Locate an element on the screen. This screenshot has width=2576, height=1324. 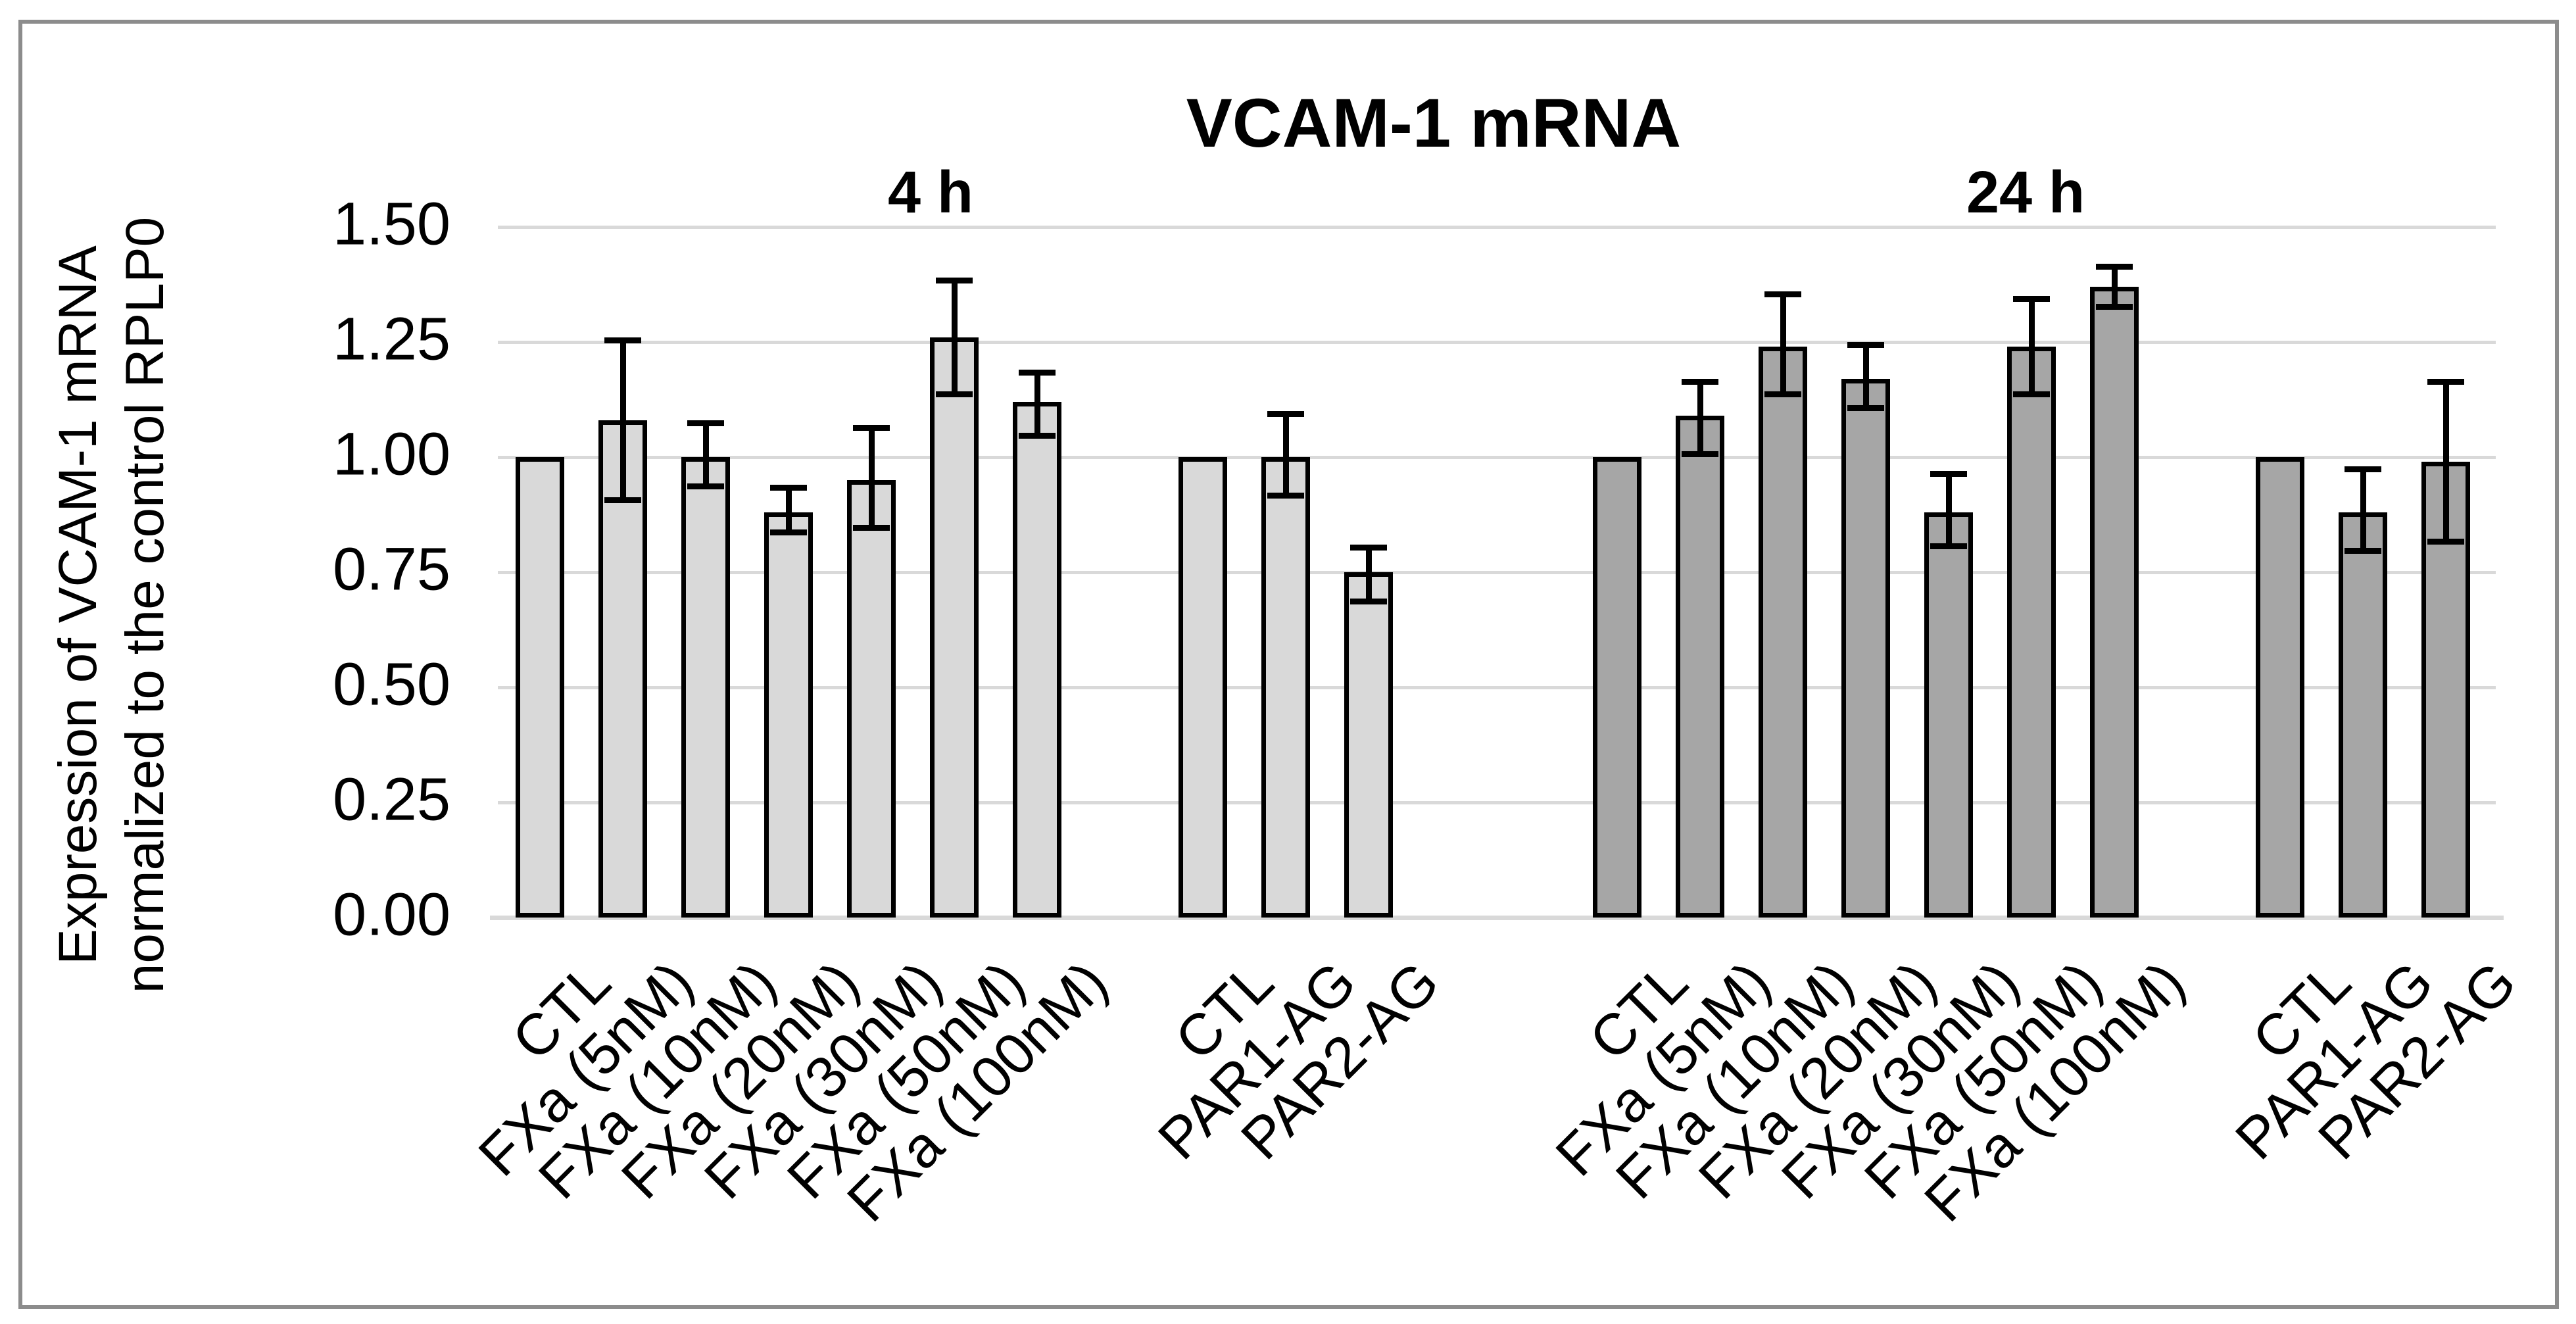
y-tick-label: 1.00 is located at coordinates (391, 454).